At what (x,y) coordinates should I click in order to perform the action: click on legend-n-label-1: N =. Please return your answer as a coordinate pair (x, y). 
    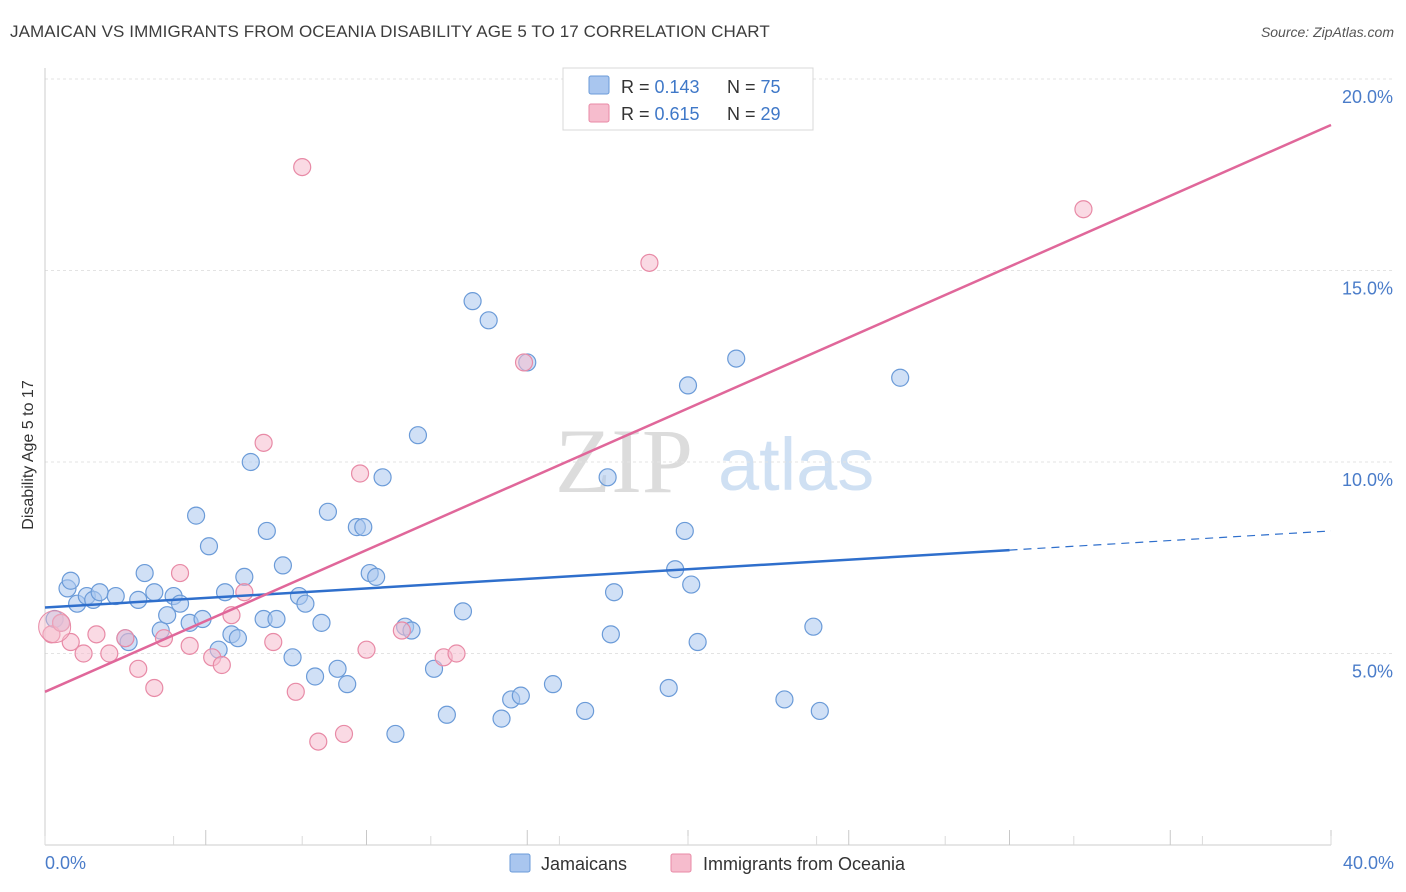
    Looking at the image, I should click on (744, 87).